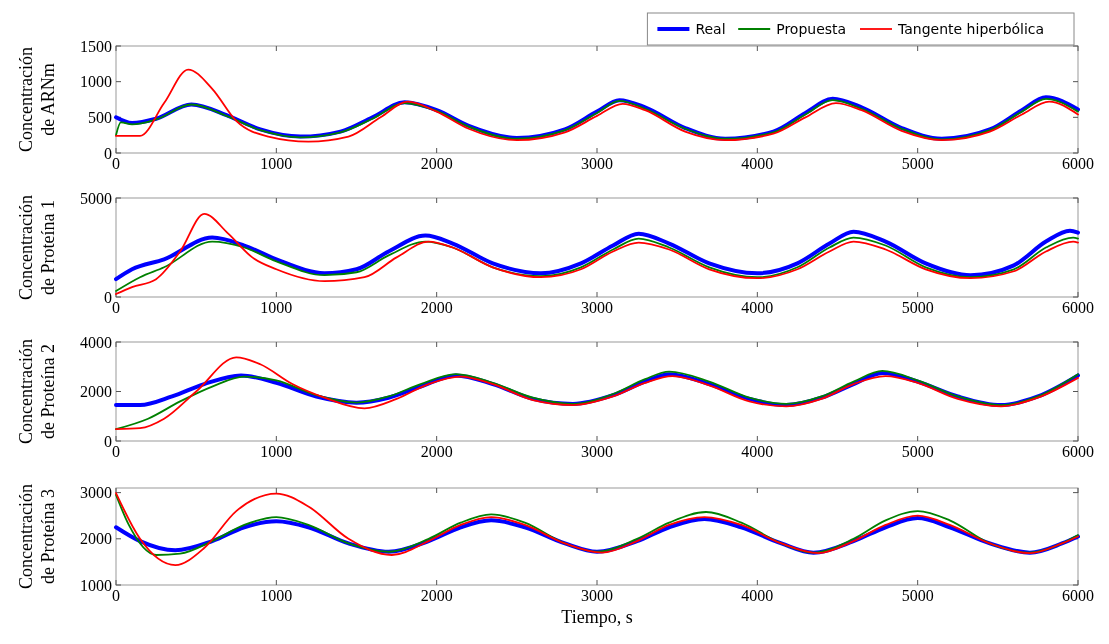 This screenshot has width=1109, height=644. What do you see at coordinates (811, 28) in the screenshot?
I see `legend-label: Propuesta` at bounding box center [811, 28].